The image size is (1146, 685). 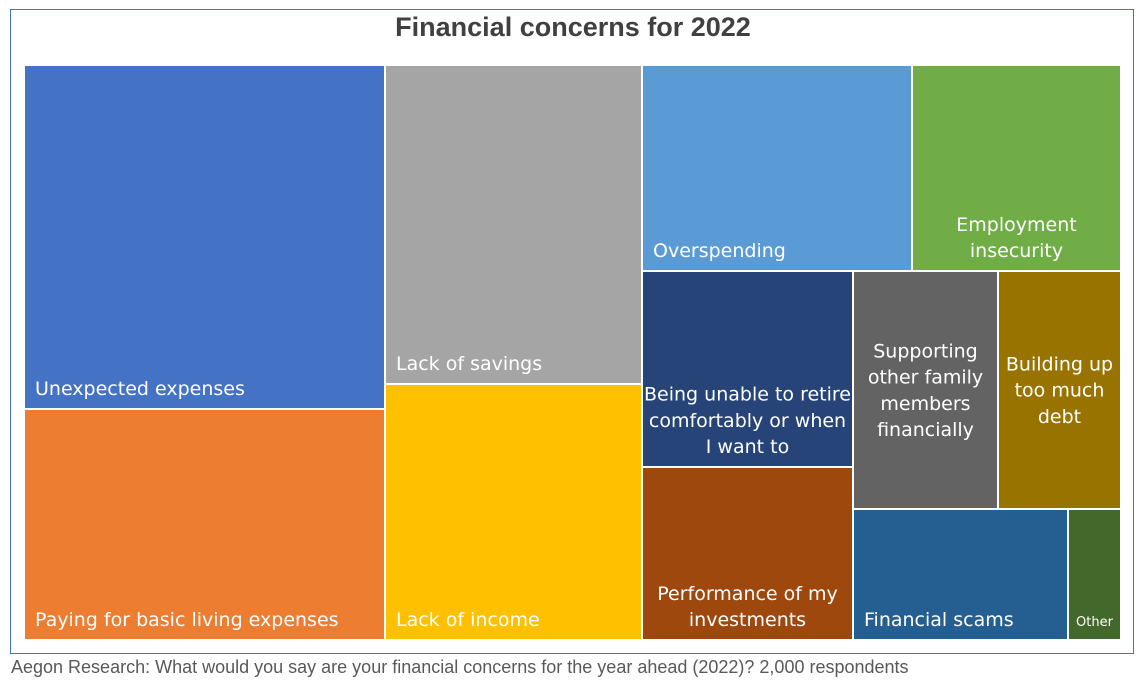 I want to click on treemap-tile-label: Performance of my investments, so click(x=747, y=607).